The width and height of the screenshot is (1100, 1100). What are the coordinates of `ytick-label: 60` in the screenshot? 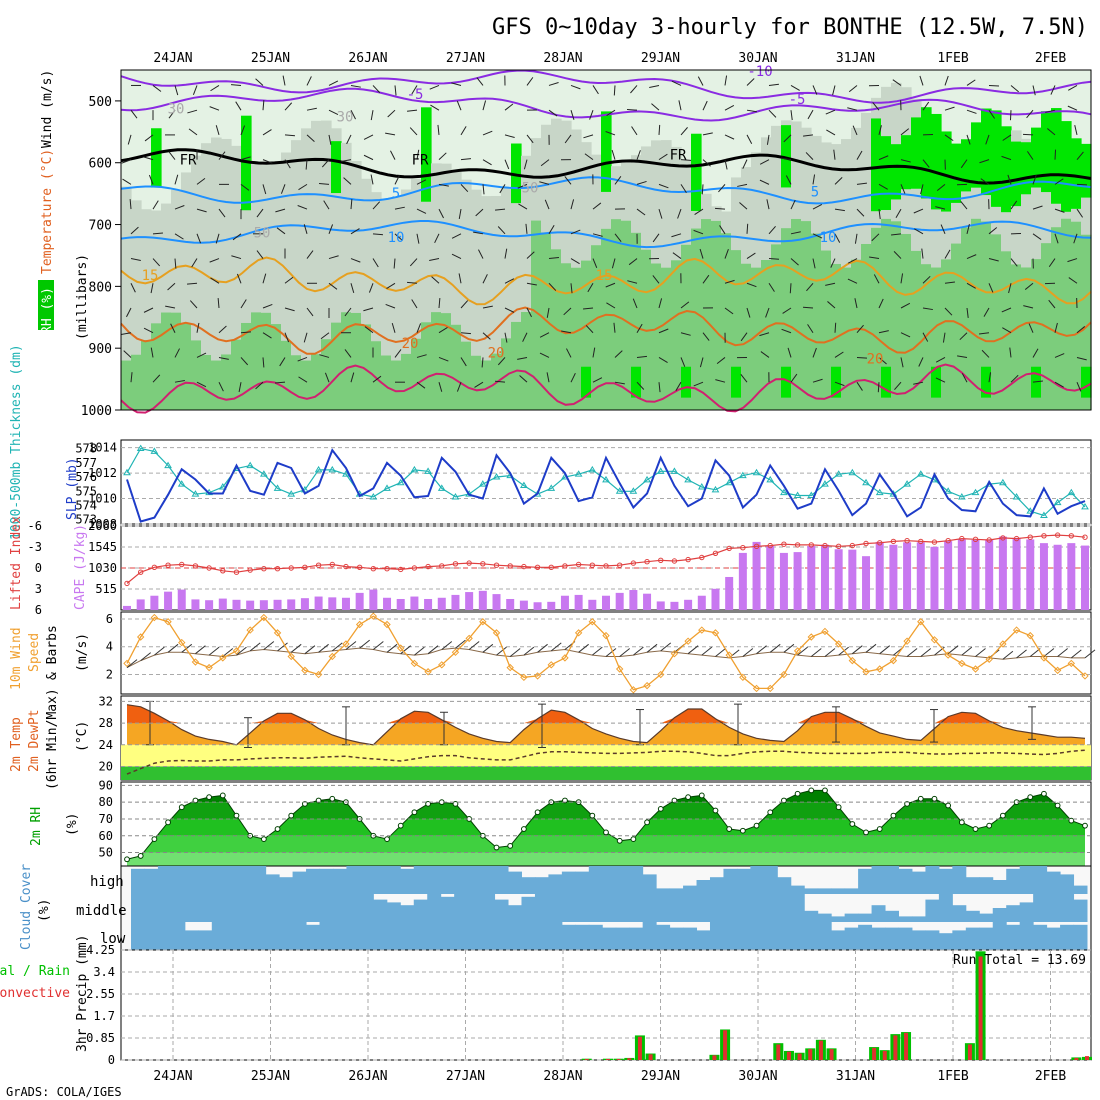 It's located at (106, 836).